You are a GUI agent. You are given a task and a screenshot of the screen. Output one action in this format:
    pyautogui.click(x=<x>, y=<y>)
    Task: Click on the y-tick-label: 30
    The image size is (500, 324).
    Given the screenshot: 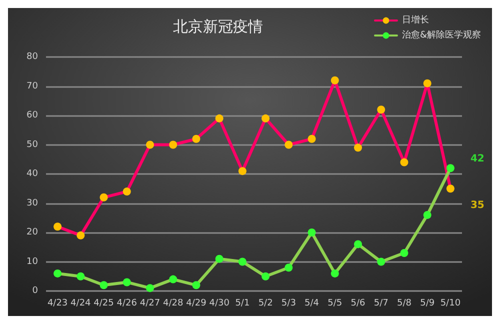 What is the action you would take?
    pyautogui.click(x=32, y=203)
    